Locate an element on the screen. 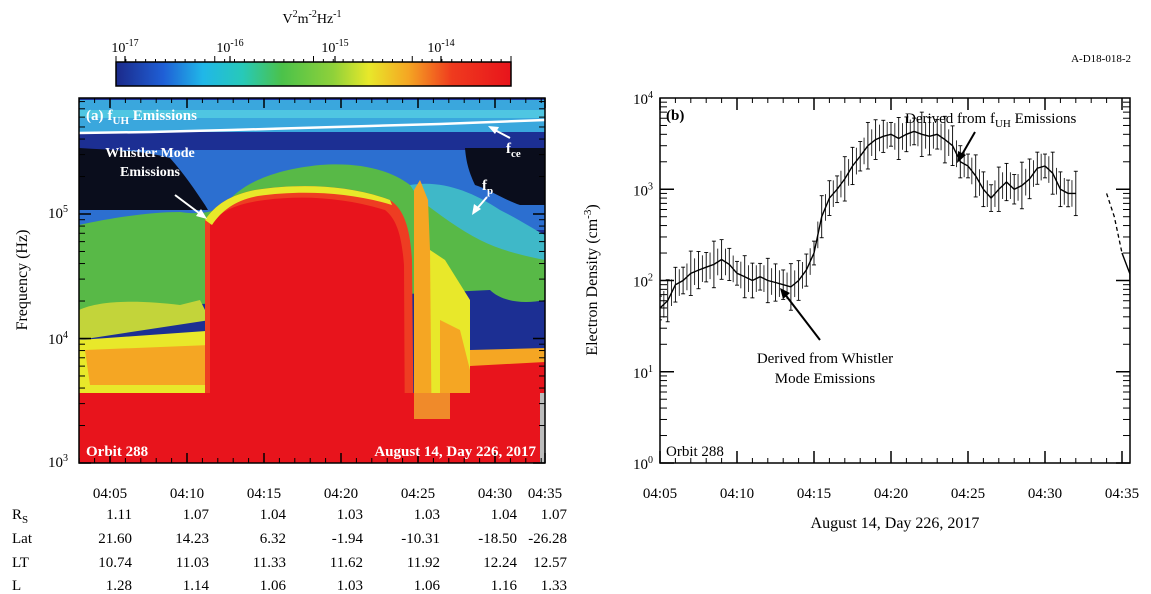 This screenshot has width=1151, height=594. ephemeris-value: 11.92 is located at coordinates (423, 563).